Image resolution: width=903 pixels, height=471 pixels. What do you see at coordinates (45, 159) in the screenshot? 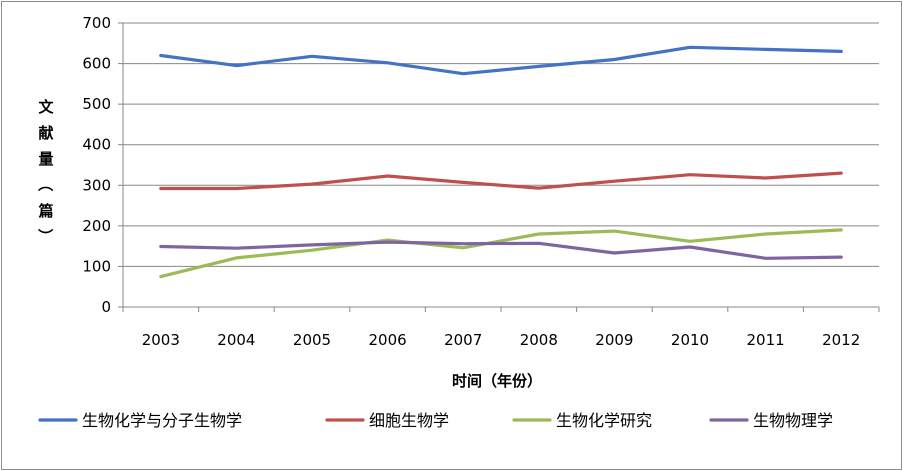
I see `y-axis-title-char: 量` at bounding box center [45, 159].